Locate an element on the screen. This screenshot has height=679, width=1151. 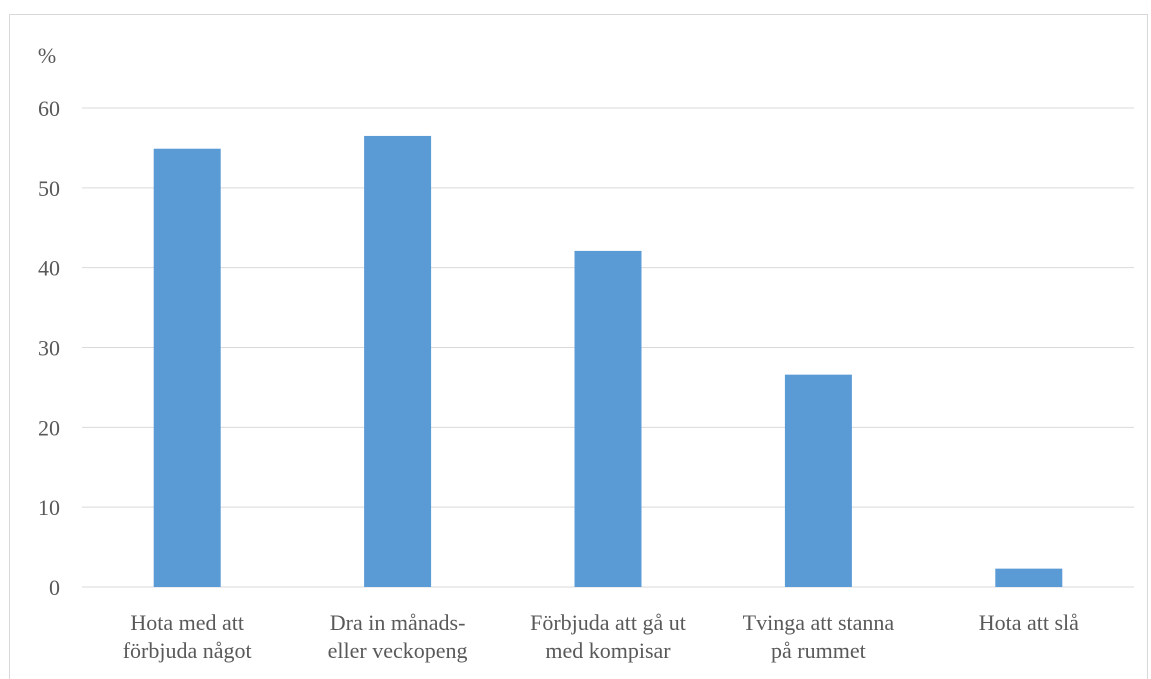
x-category-label: Förbjuda att gå ut med kompisar is located at coordinates (608, 636).